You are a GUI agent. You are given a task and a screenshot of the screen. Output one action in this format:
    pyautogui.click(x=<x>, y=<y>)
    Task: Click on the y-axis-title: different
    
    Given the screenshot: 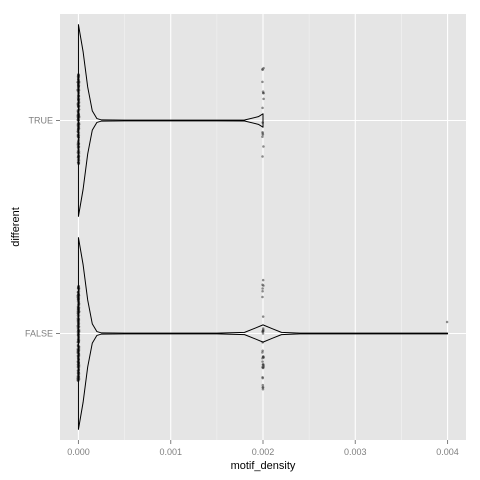 What is the action you would take?
    pyautogui.click(x=16, y=227)
    